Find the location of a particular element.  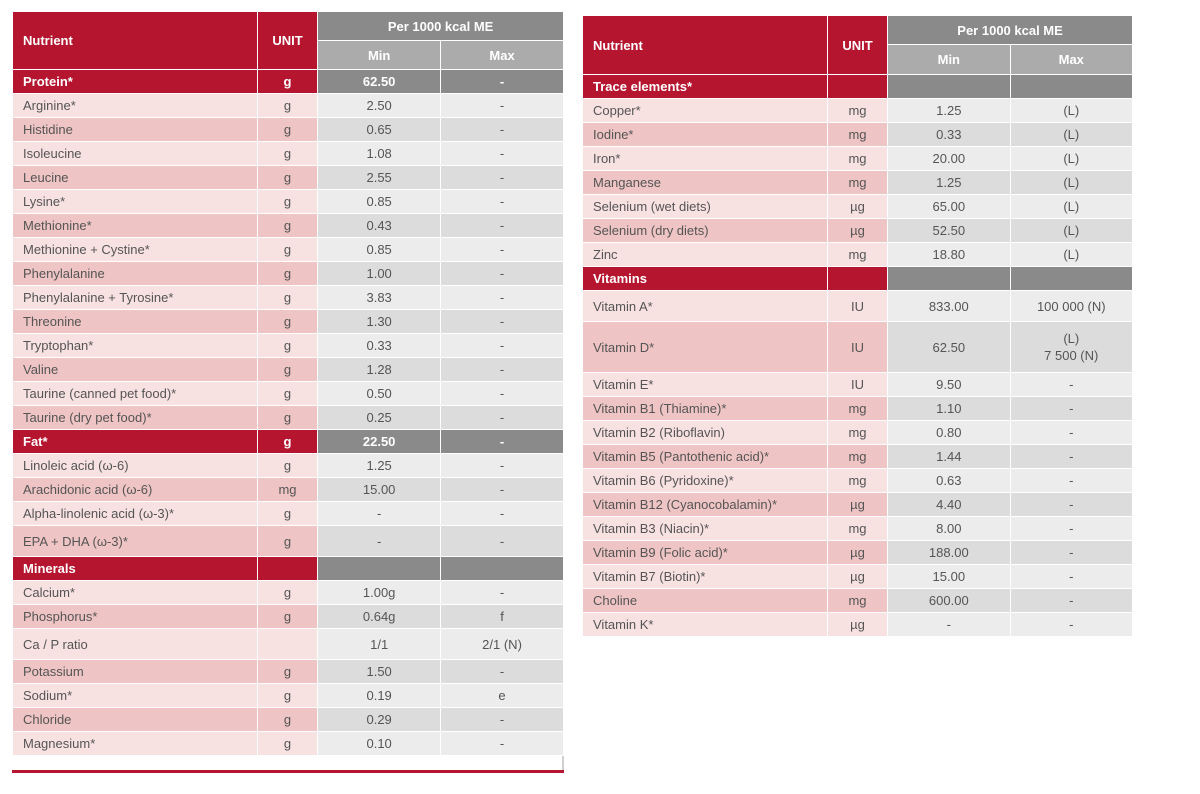

unit-cell: IU is located at coordinates (857, 384).